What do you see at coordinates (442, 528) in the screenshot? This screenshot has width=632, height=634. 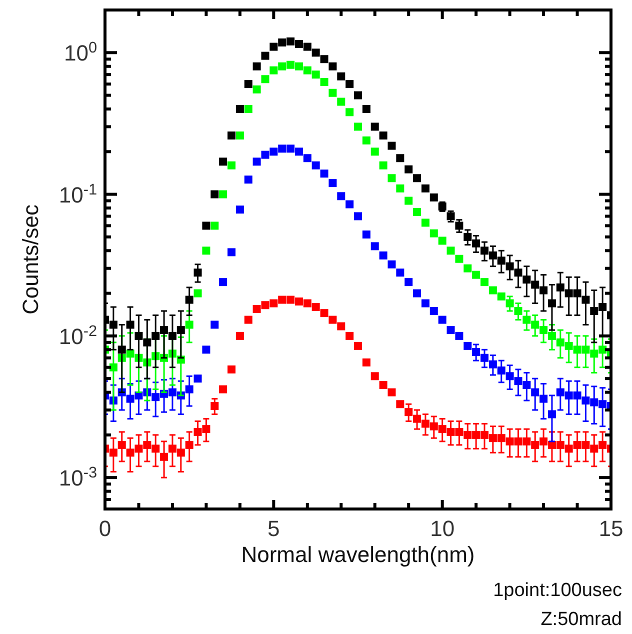 I see `x-tick-label: 10` at bounding box center [442, 528].